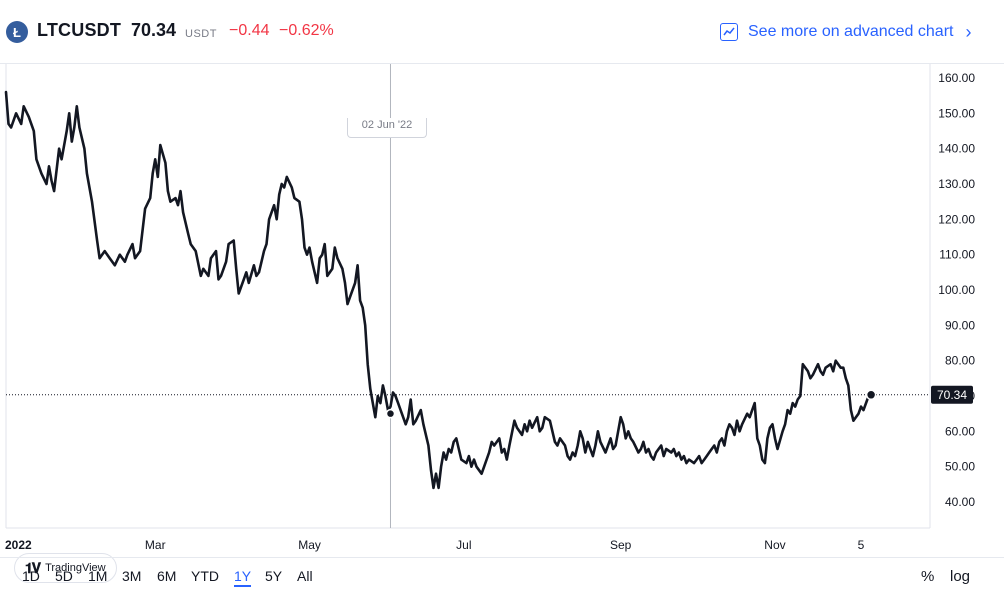 Image resolution: width=1004 pixels, height=592 pixels. Describe the element at coordinates (249, 30) in the screenshot. I see `price-change: −0.44` at that location.